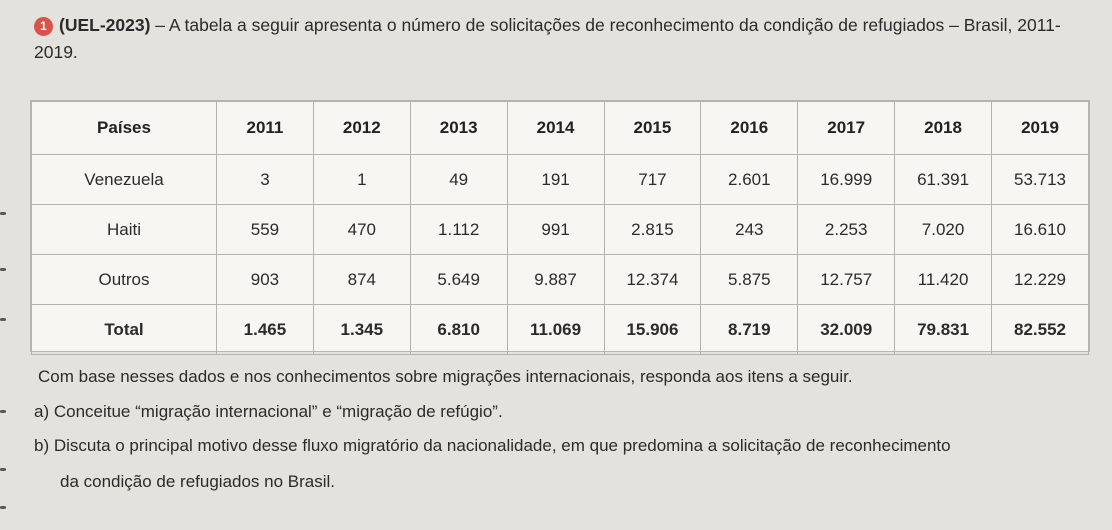  I want to click on value-cell: 874, so click(361, 279).